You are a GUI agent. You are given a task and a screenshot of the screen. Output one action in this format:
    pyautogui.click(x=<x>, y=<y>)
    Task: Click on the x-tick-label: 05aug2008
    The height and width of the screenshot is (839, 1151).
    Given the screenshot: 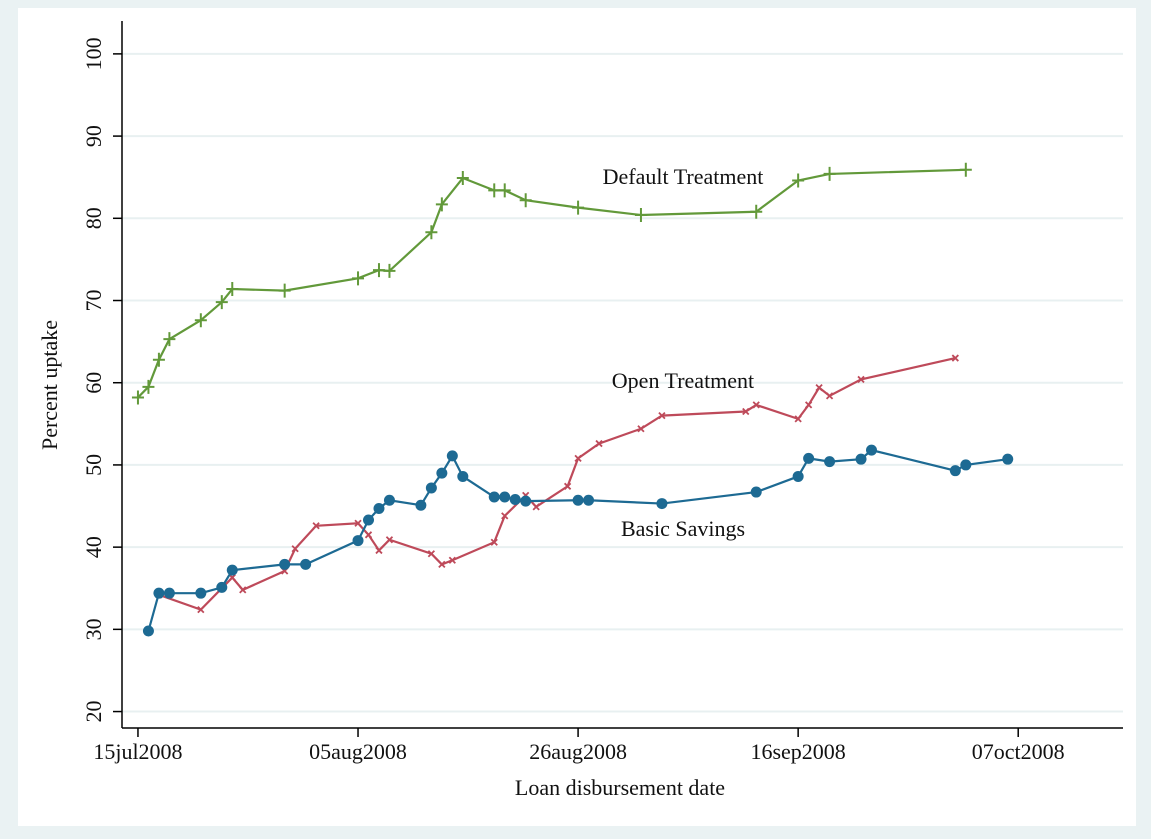 What is the action you would take?
    pyautogui.click(x=358, y=751)
    